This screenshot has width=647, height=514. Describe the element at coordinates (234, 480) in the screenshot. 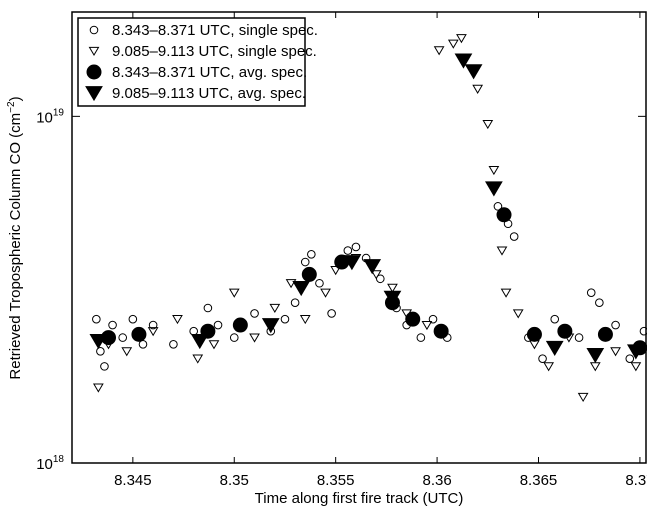

I see `x-tick-label: 8.35` at that location.